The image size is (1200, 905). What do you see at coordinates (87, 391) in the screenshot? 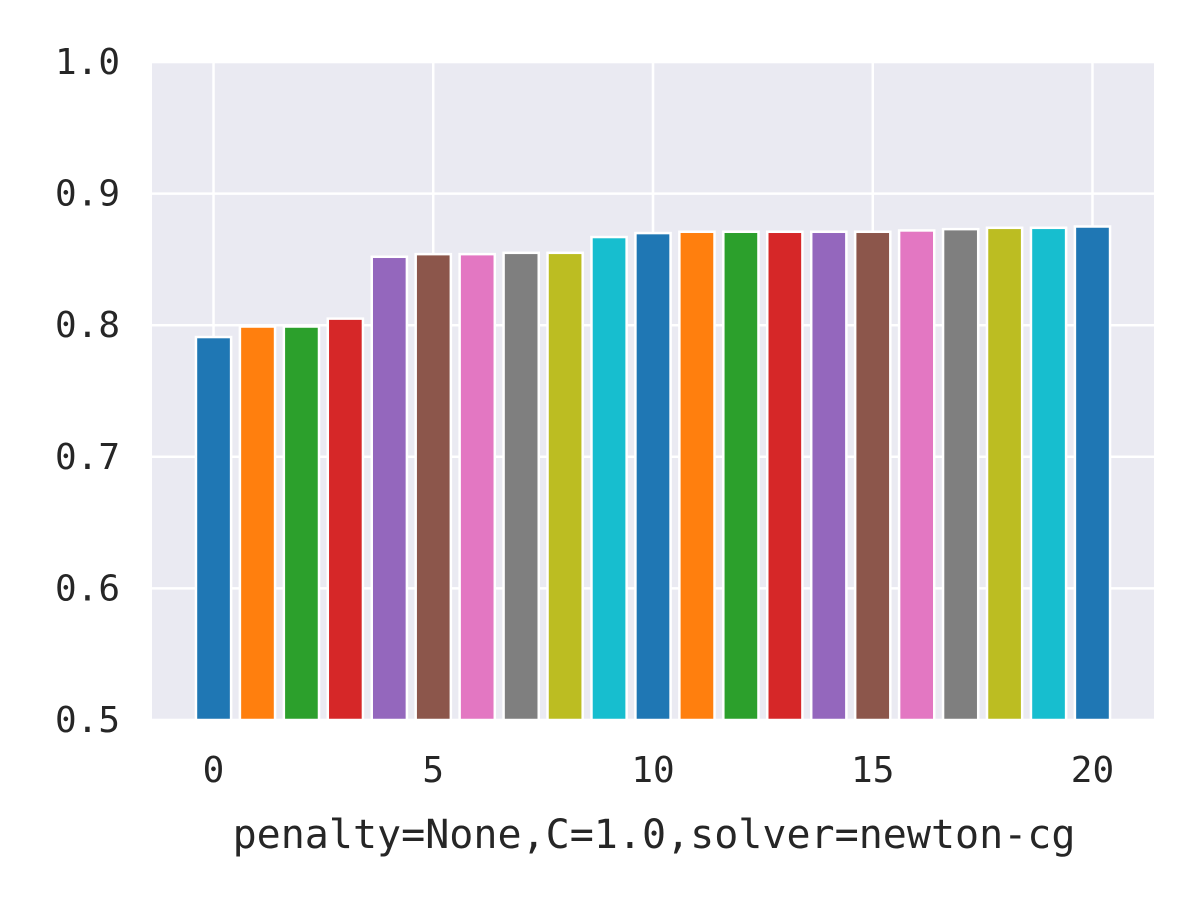
I see `y-tick-labels: 0.5 0.6 0.7 0.8 0.9 1.0` at bounding box center [87, 391].